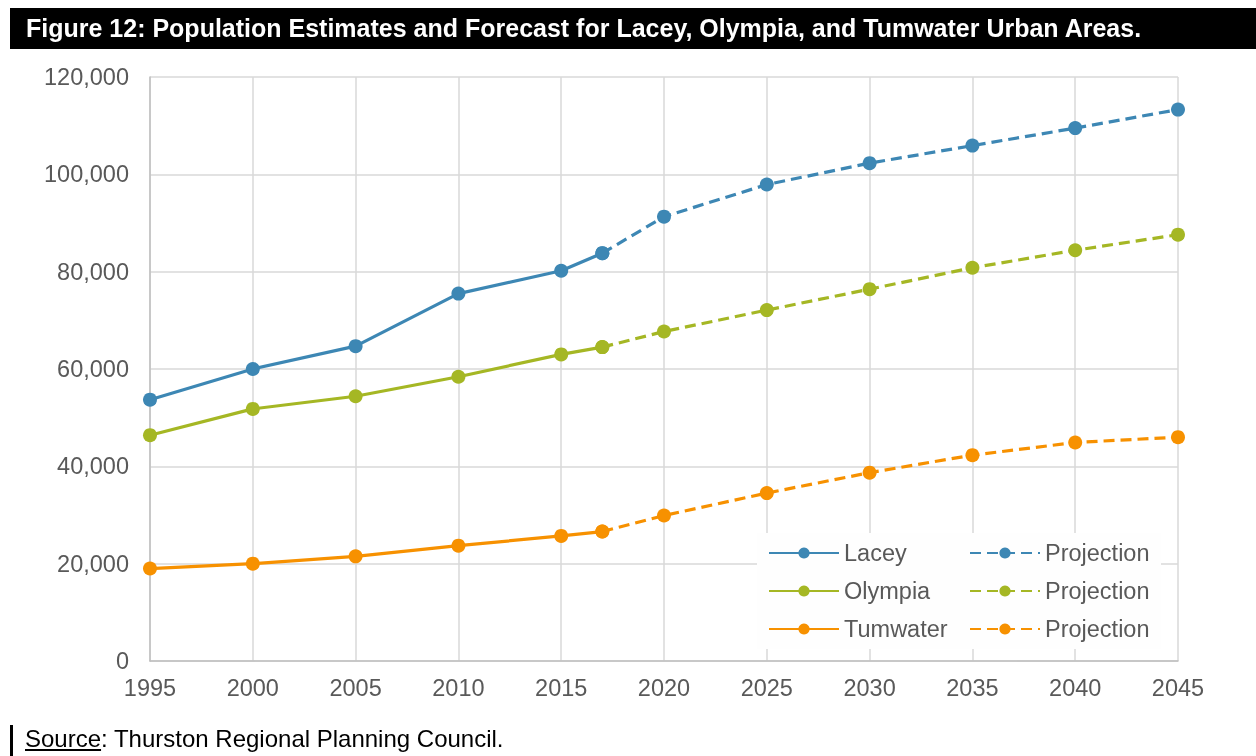 This screenshot has width=1256, height=756. What do you see at coordinates (888, 591) in the screenshot?
I see `legend-label: Olympia` at bounding box center [888, 591].